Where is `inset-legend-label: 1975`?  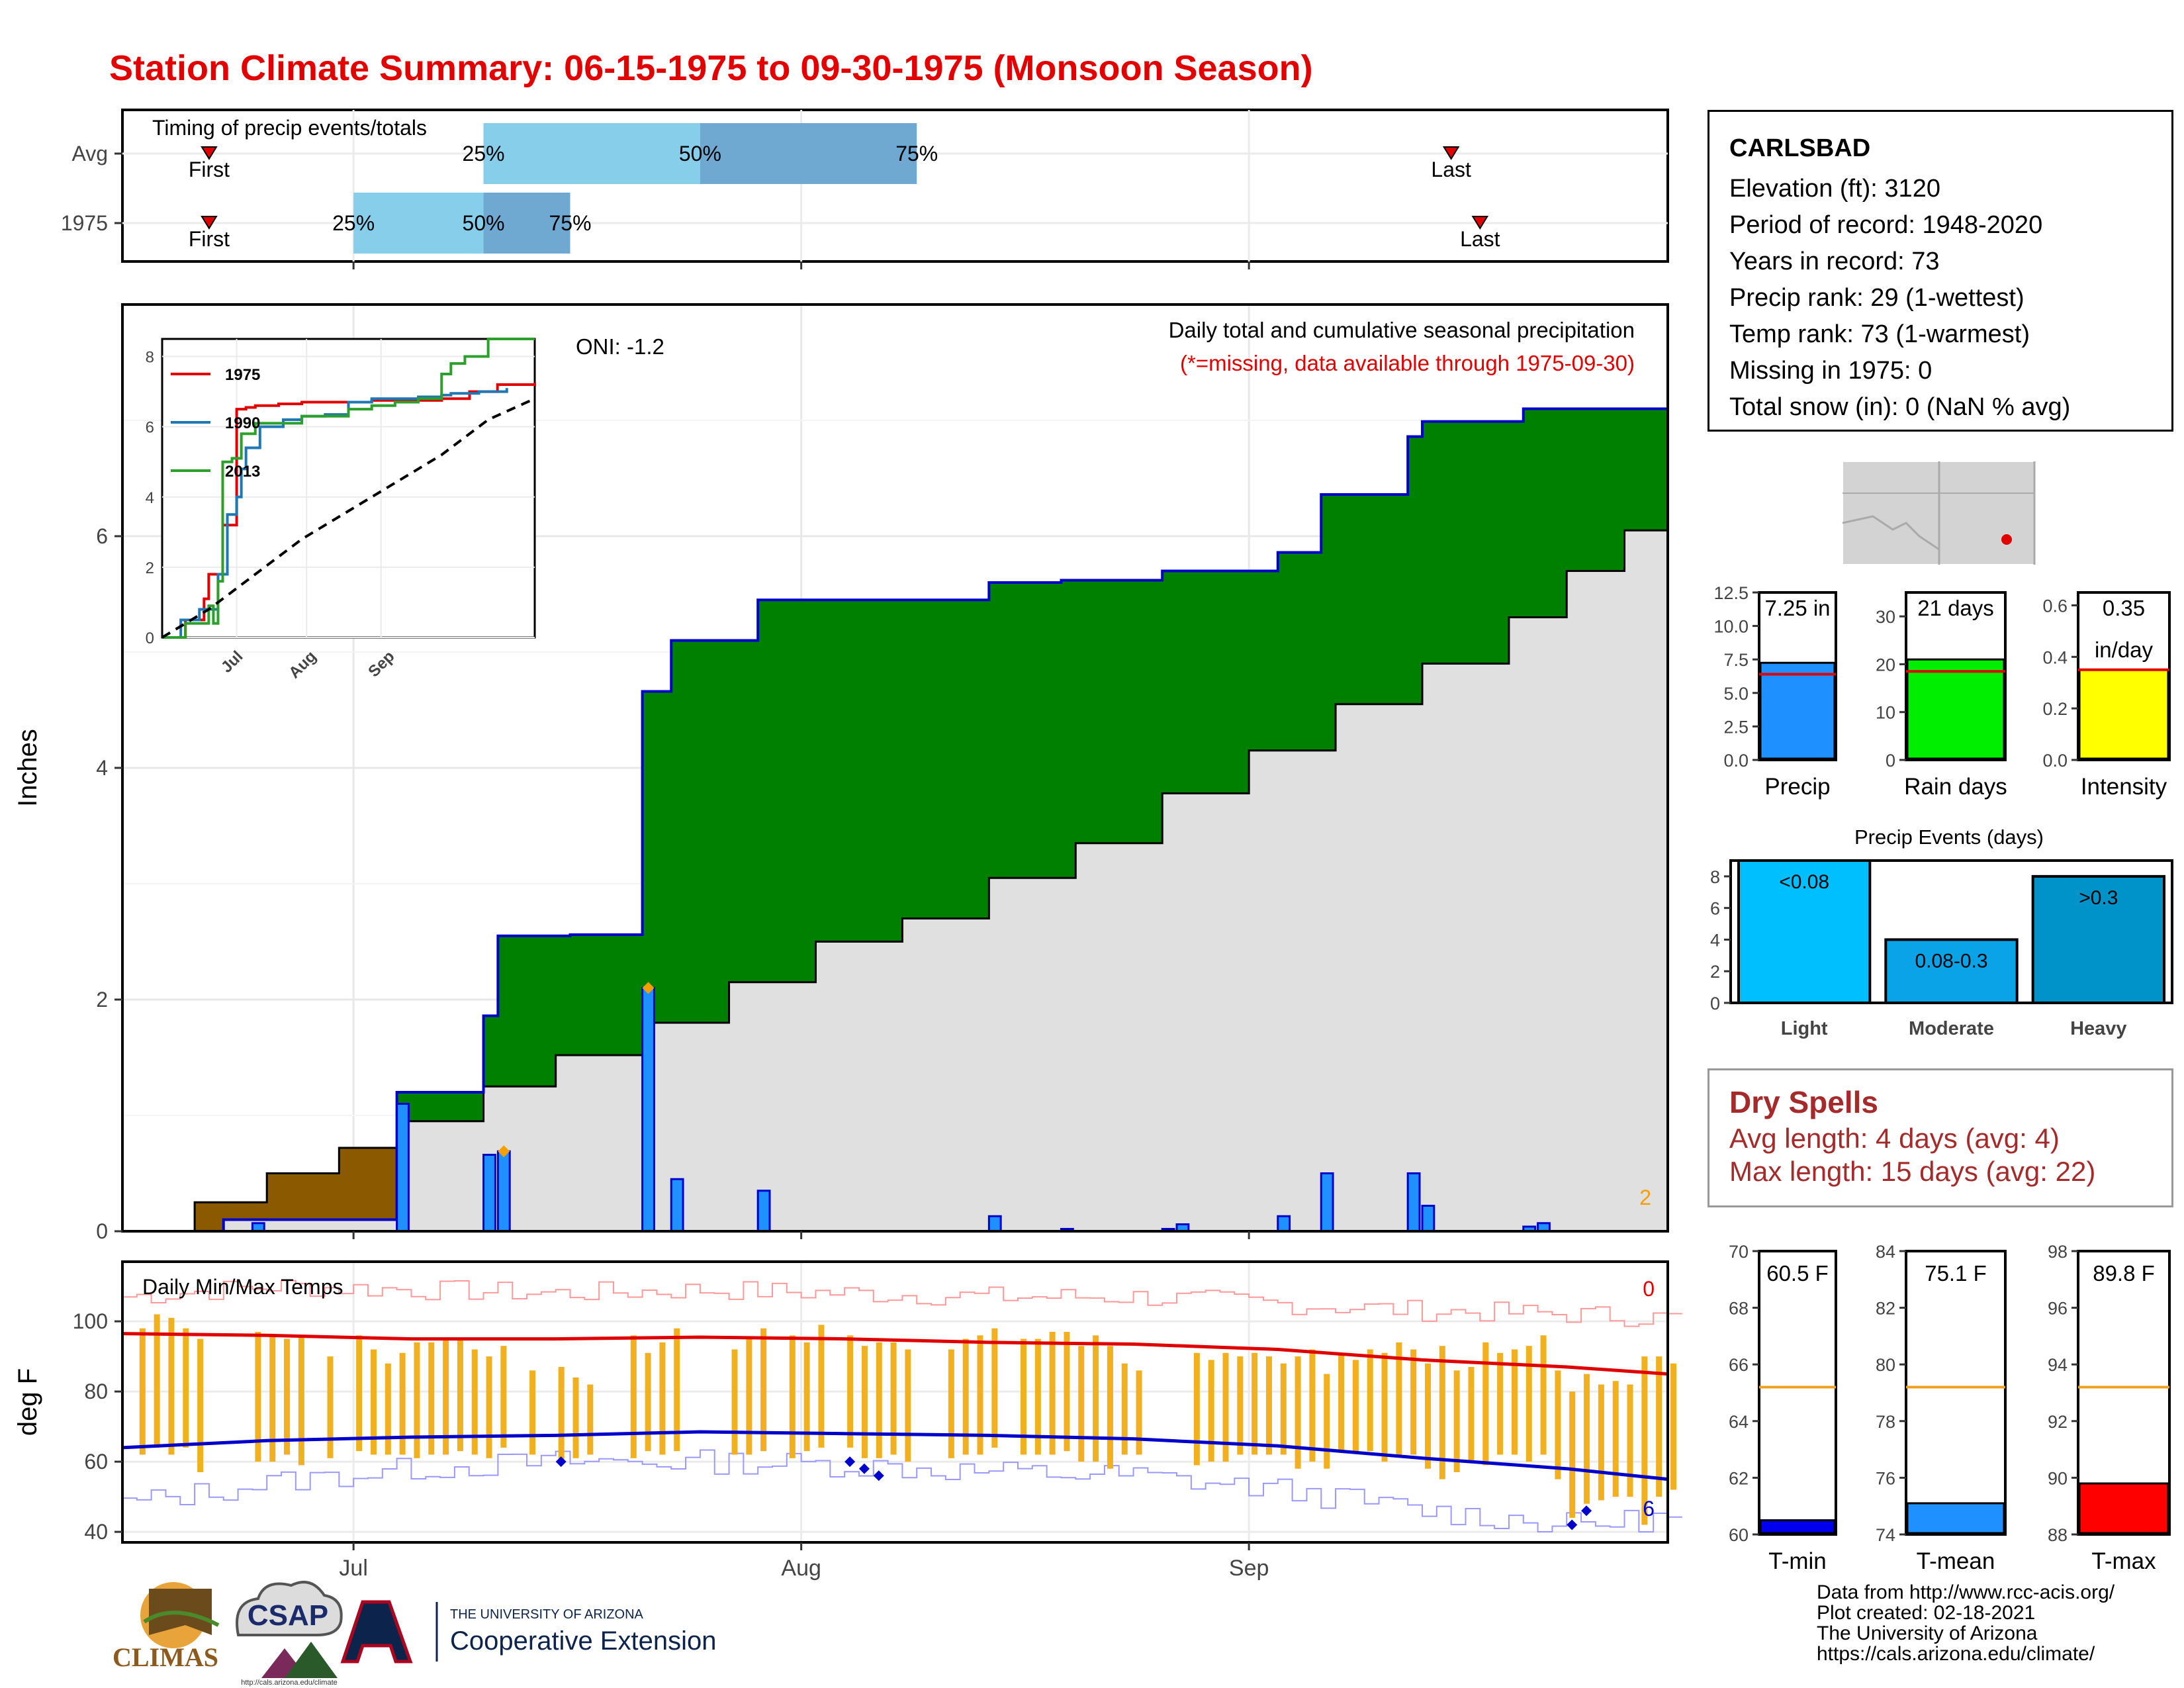
inset-legend-label: 1975 is located at coordinates (242, 375).